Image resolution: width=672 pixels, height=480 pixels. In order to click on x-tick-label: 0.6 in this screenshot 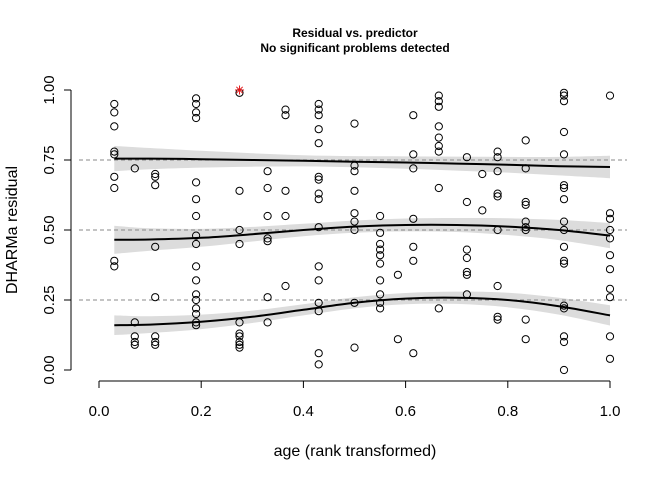, I will do `click(405, 411)`.